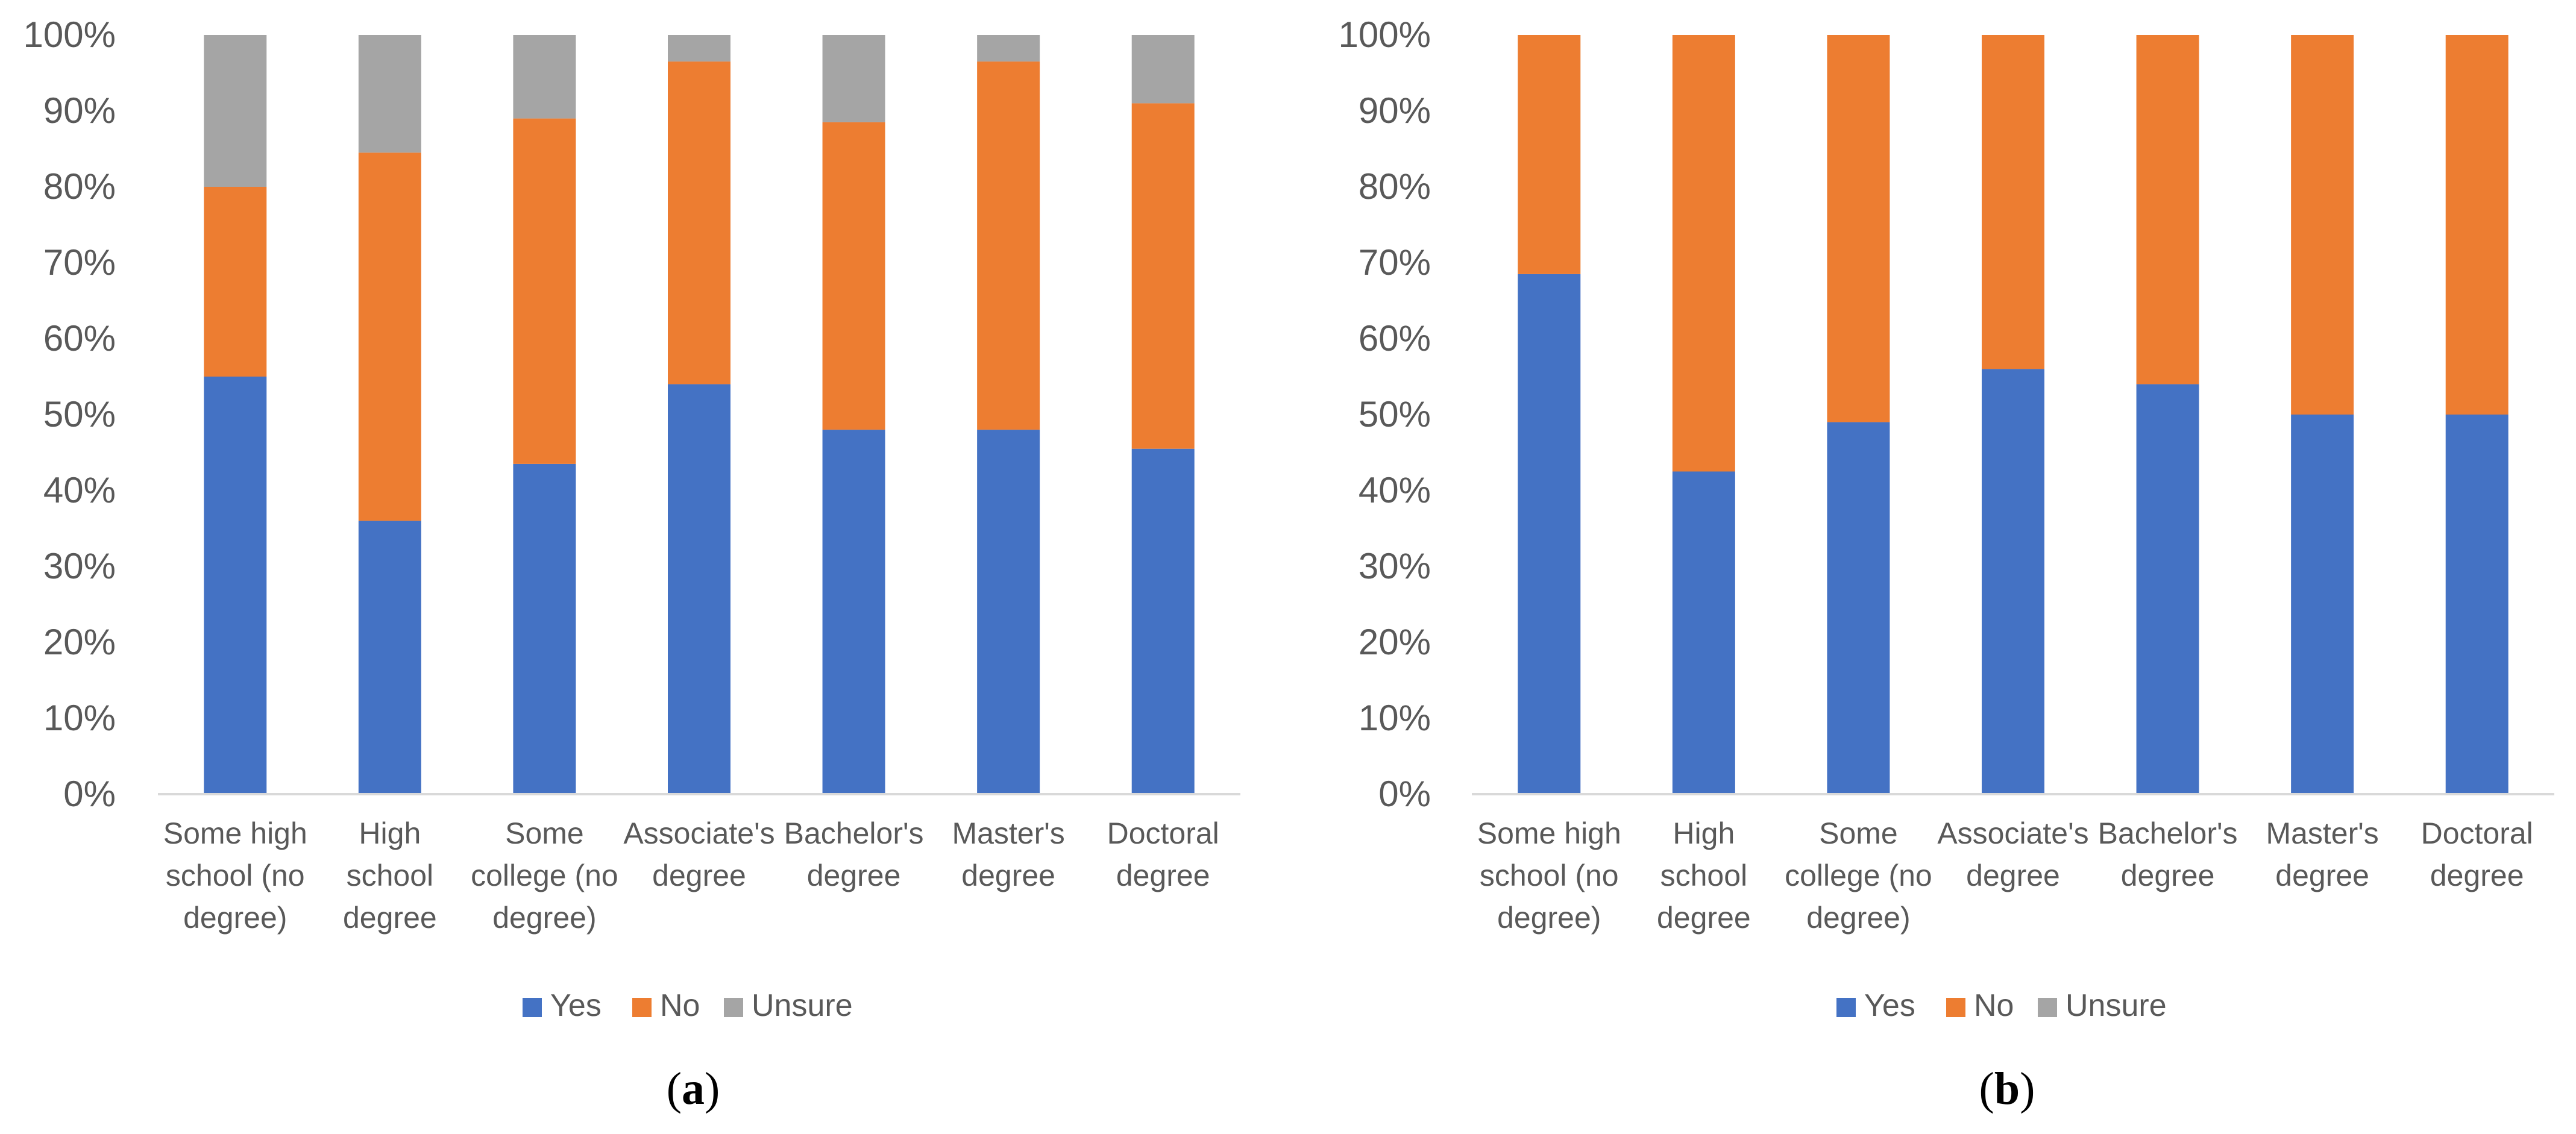 The width and height of the screenshot is (2576, 1134). Describe the element at coordinates (2007, 1089) in the screenshot. I see `panel-label: (b)` at that location.